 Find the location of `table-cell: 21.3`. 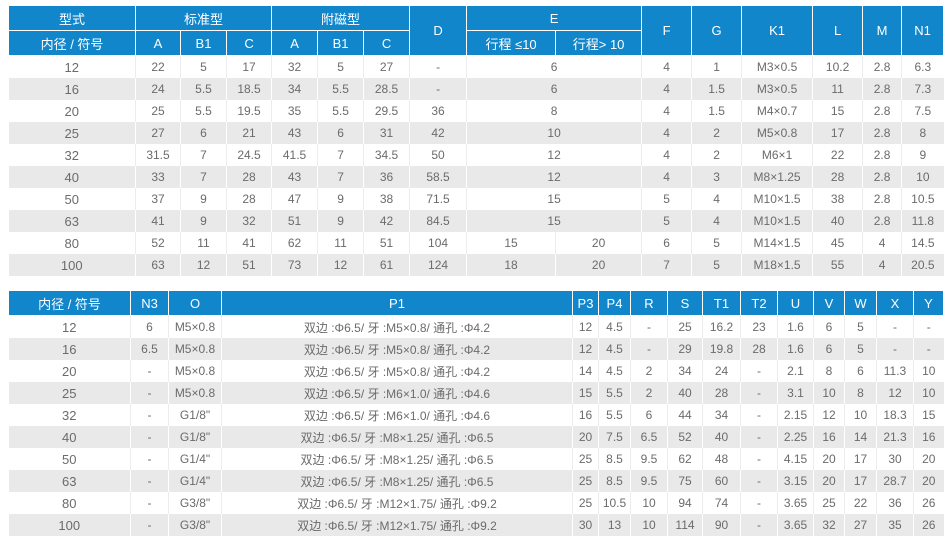

table-cell: 21.3 is located at coordinates (895, 437).